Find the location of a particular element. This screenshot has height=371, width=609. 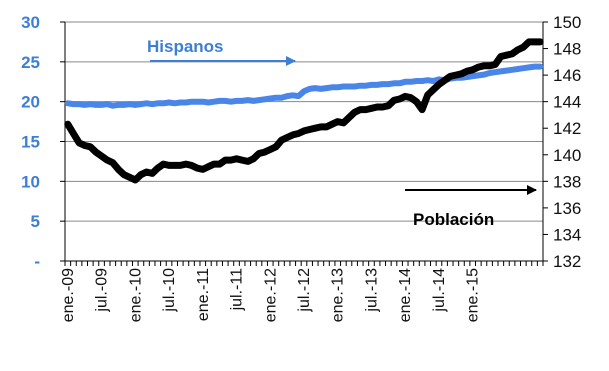

right-tick-label: 138 is located at coordinates (567, 181).